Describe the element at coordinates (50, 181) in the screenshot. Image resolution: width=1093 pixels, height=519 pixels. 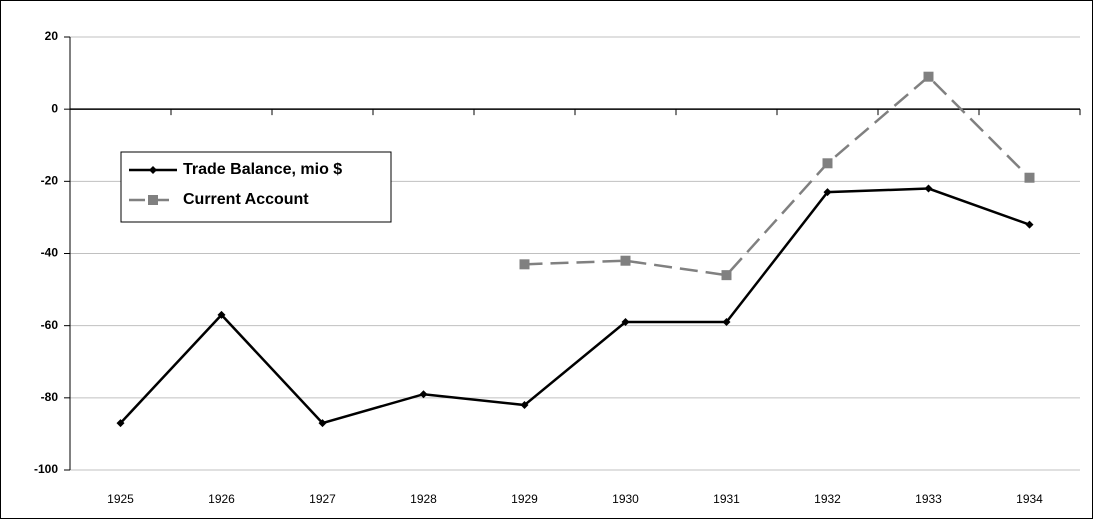
I see `y-tick-label: -20` at that location.